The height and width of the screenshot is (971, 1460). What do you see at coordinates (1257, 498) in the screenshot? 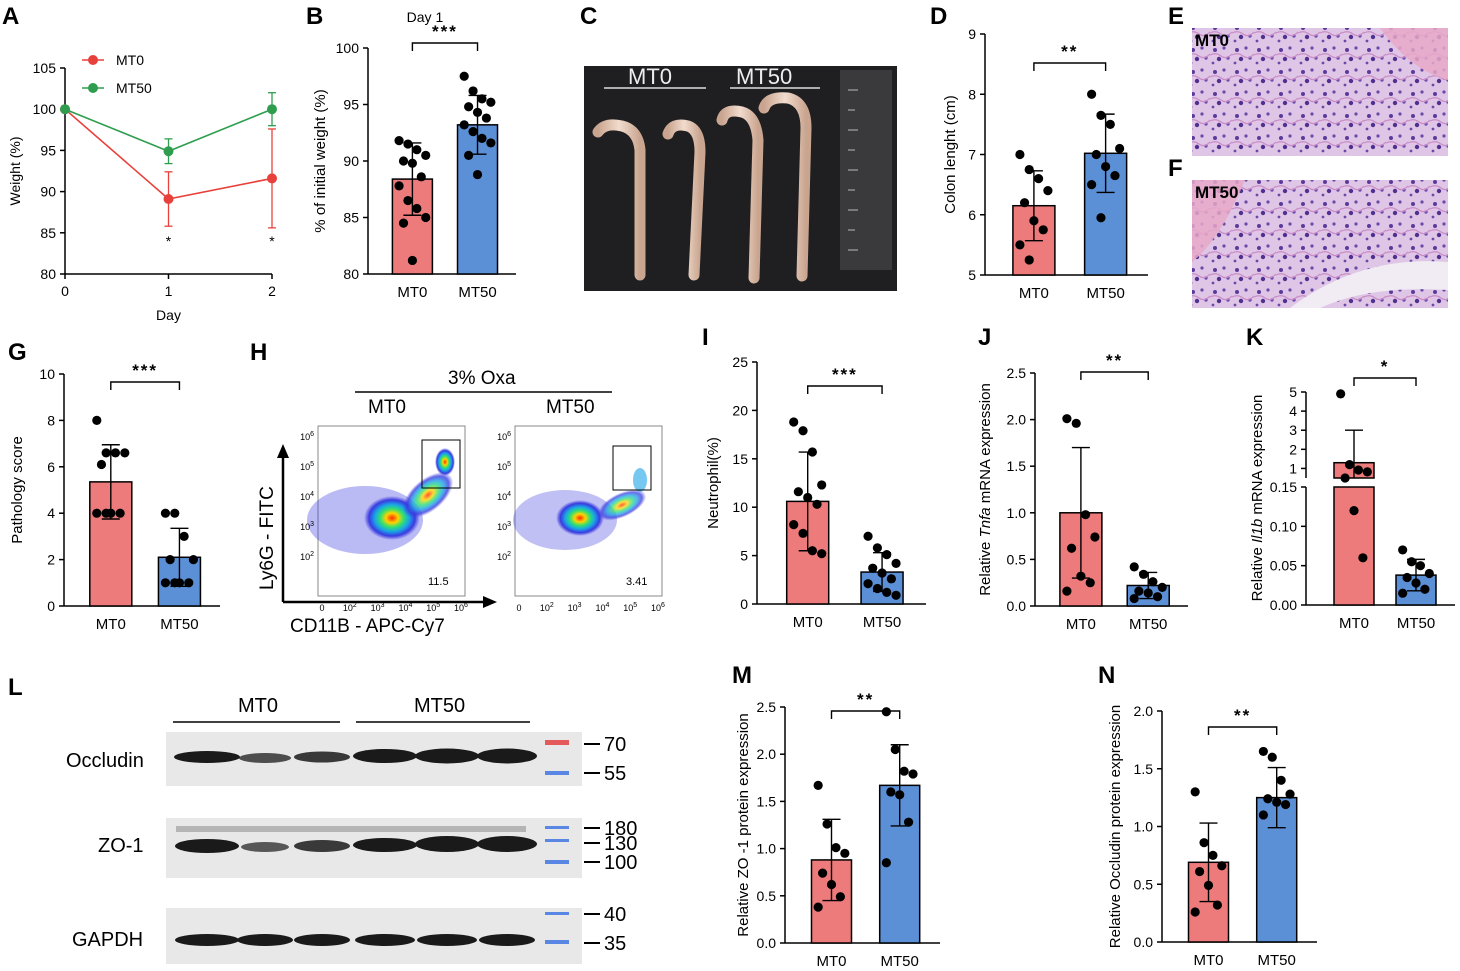
I see `y-axis-label: Relative Il1b mRNA expression` at bounding box center [1257, 498].